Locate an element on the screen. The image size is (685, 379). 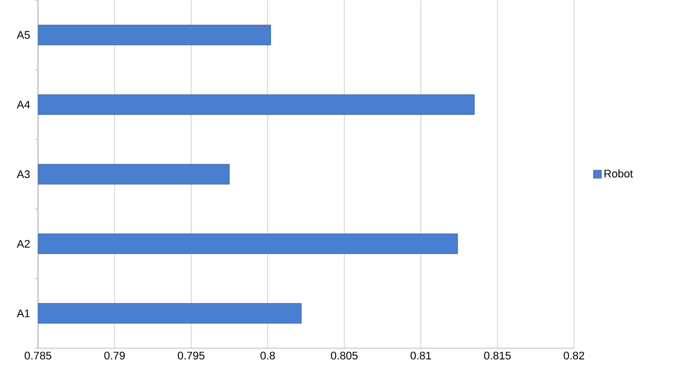
x-tick-label: 0.79 is located at coordinates (114, 356).